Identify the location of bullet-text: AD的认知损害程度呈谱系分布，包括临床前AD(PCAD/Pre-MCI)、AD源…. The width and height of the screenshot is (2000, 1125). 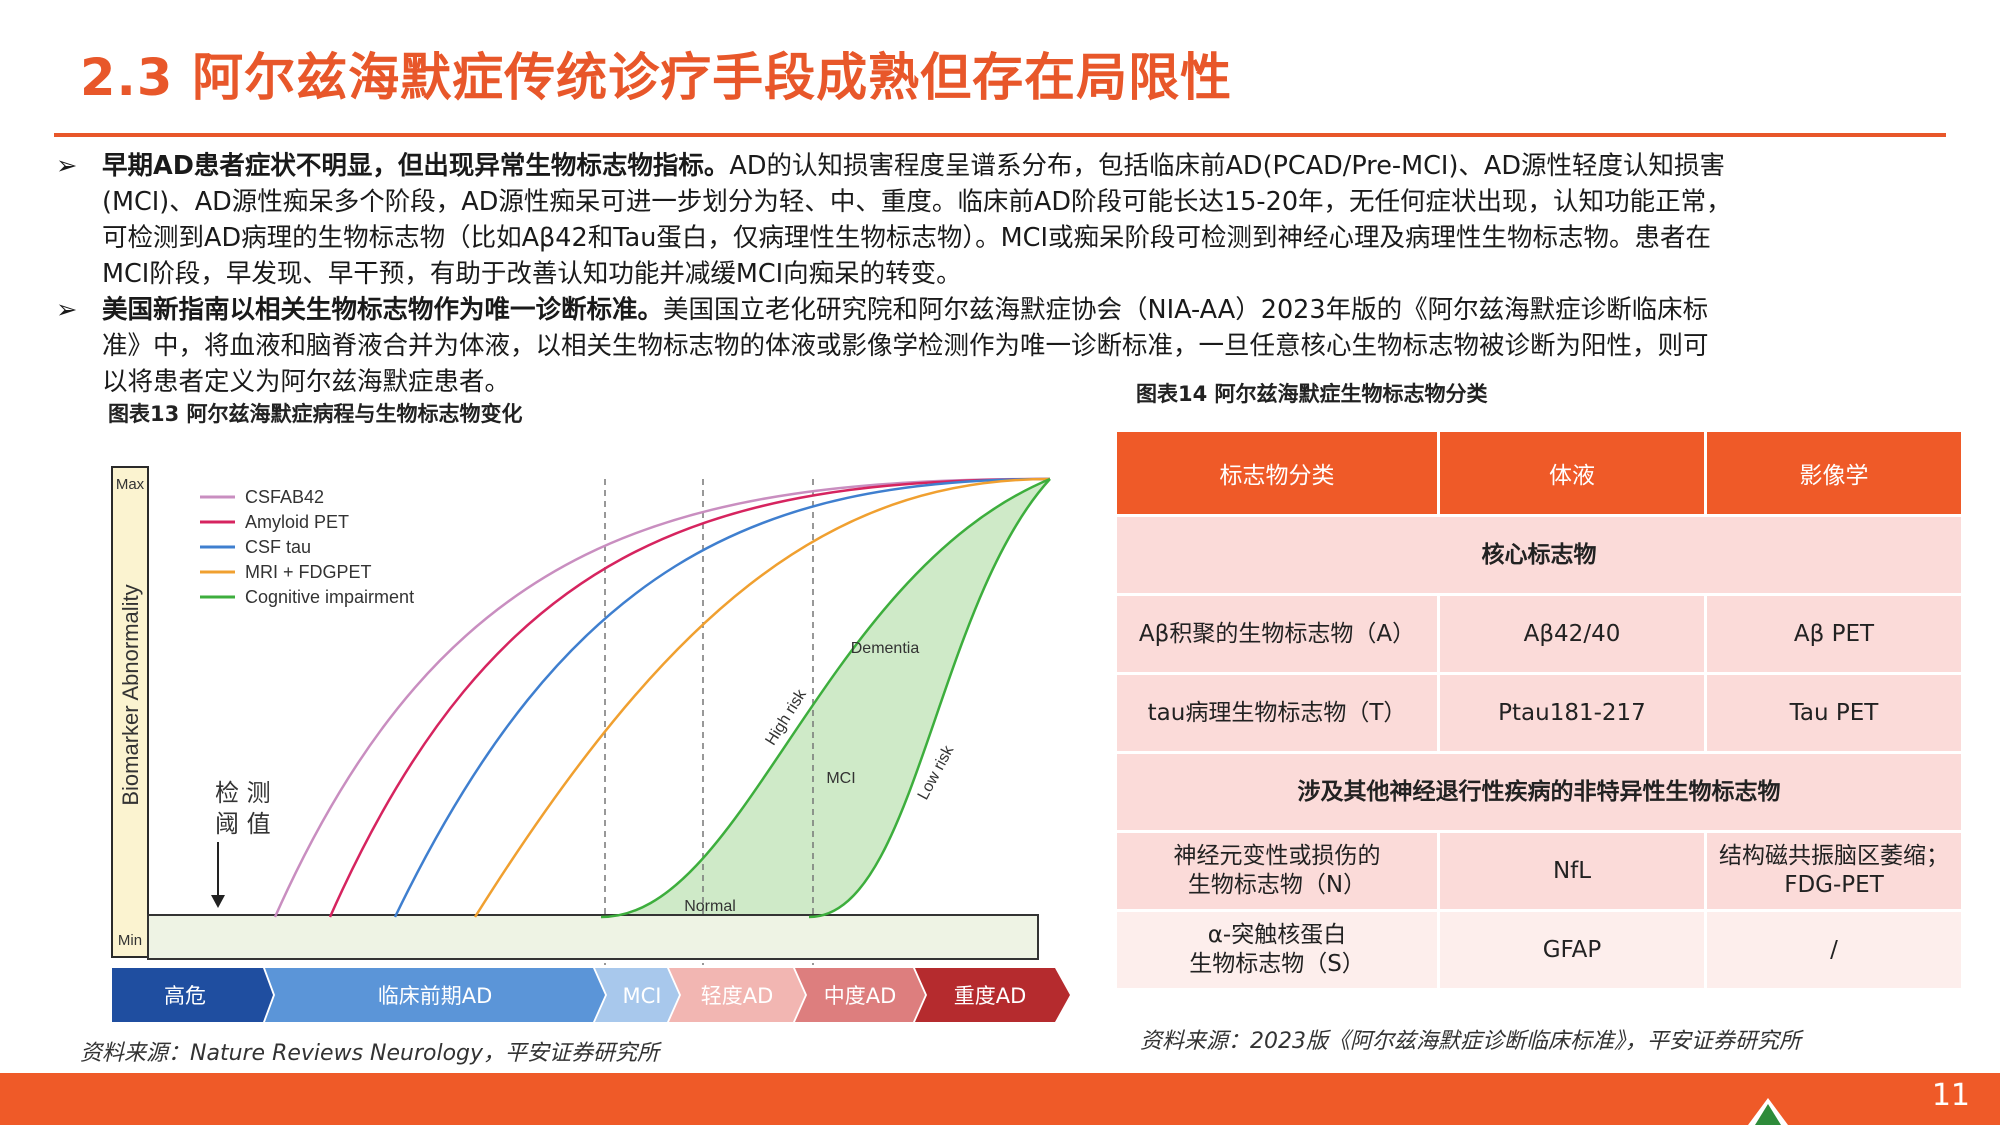
(1227, 166).